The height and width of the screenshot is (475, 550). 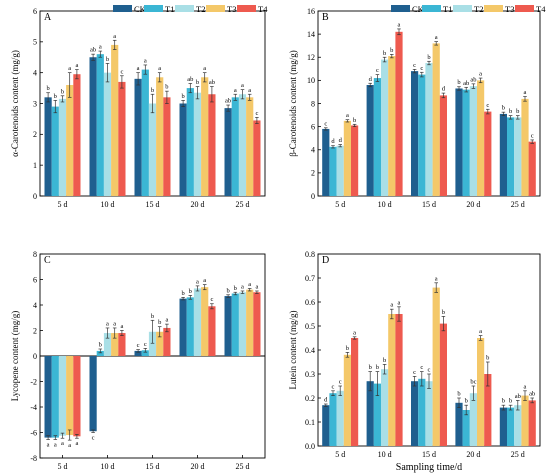 I want to click on y-tick-label: 8, so click(x=313, y=103).